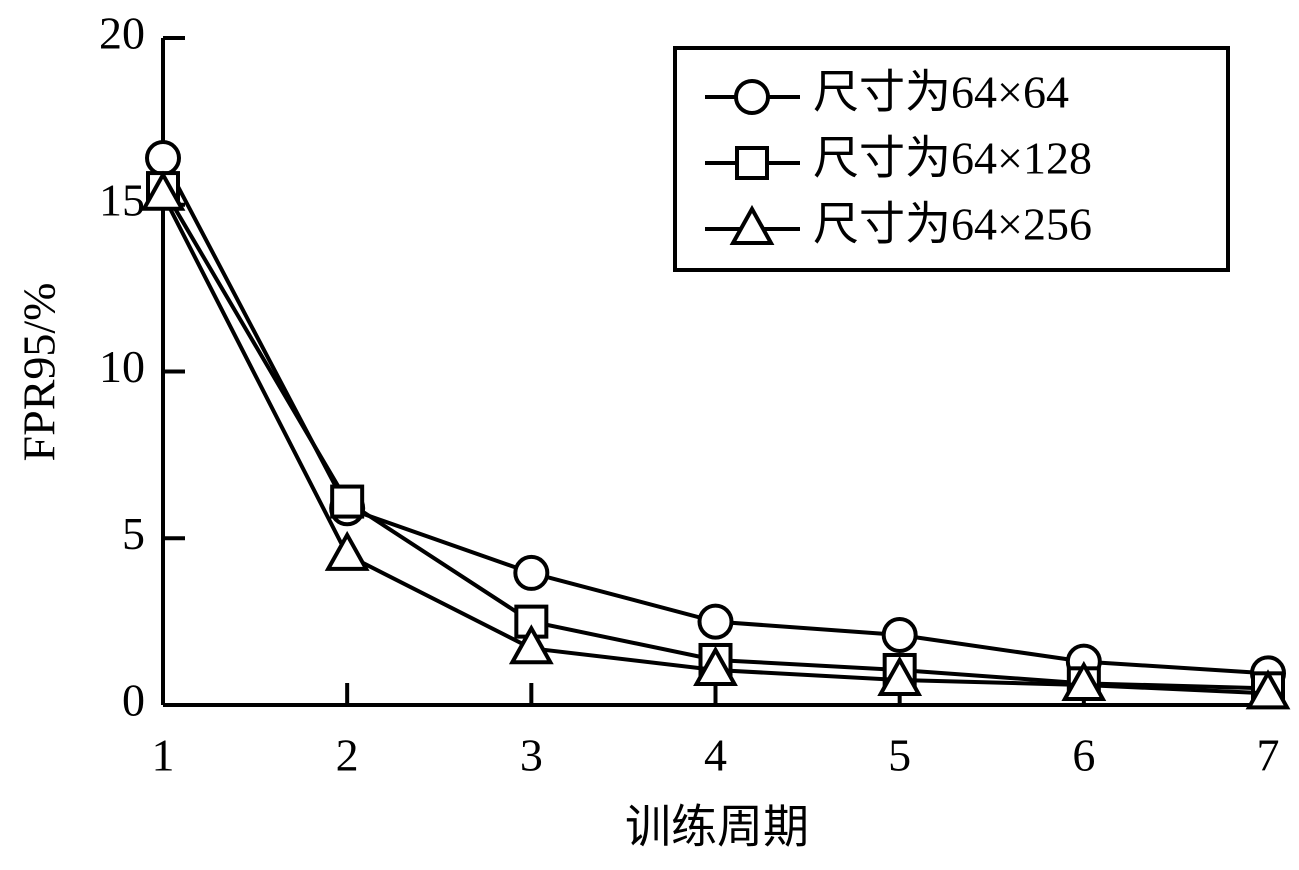 This screenshot has width=1299, height=870. What do you see at coordinates (952, 224) in the screenshot?
I see `legend-label: 尺寸为64×256` at bounding box center [952, 224].